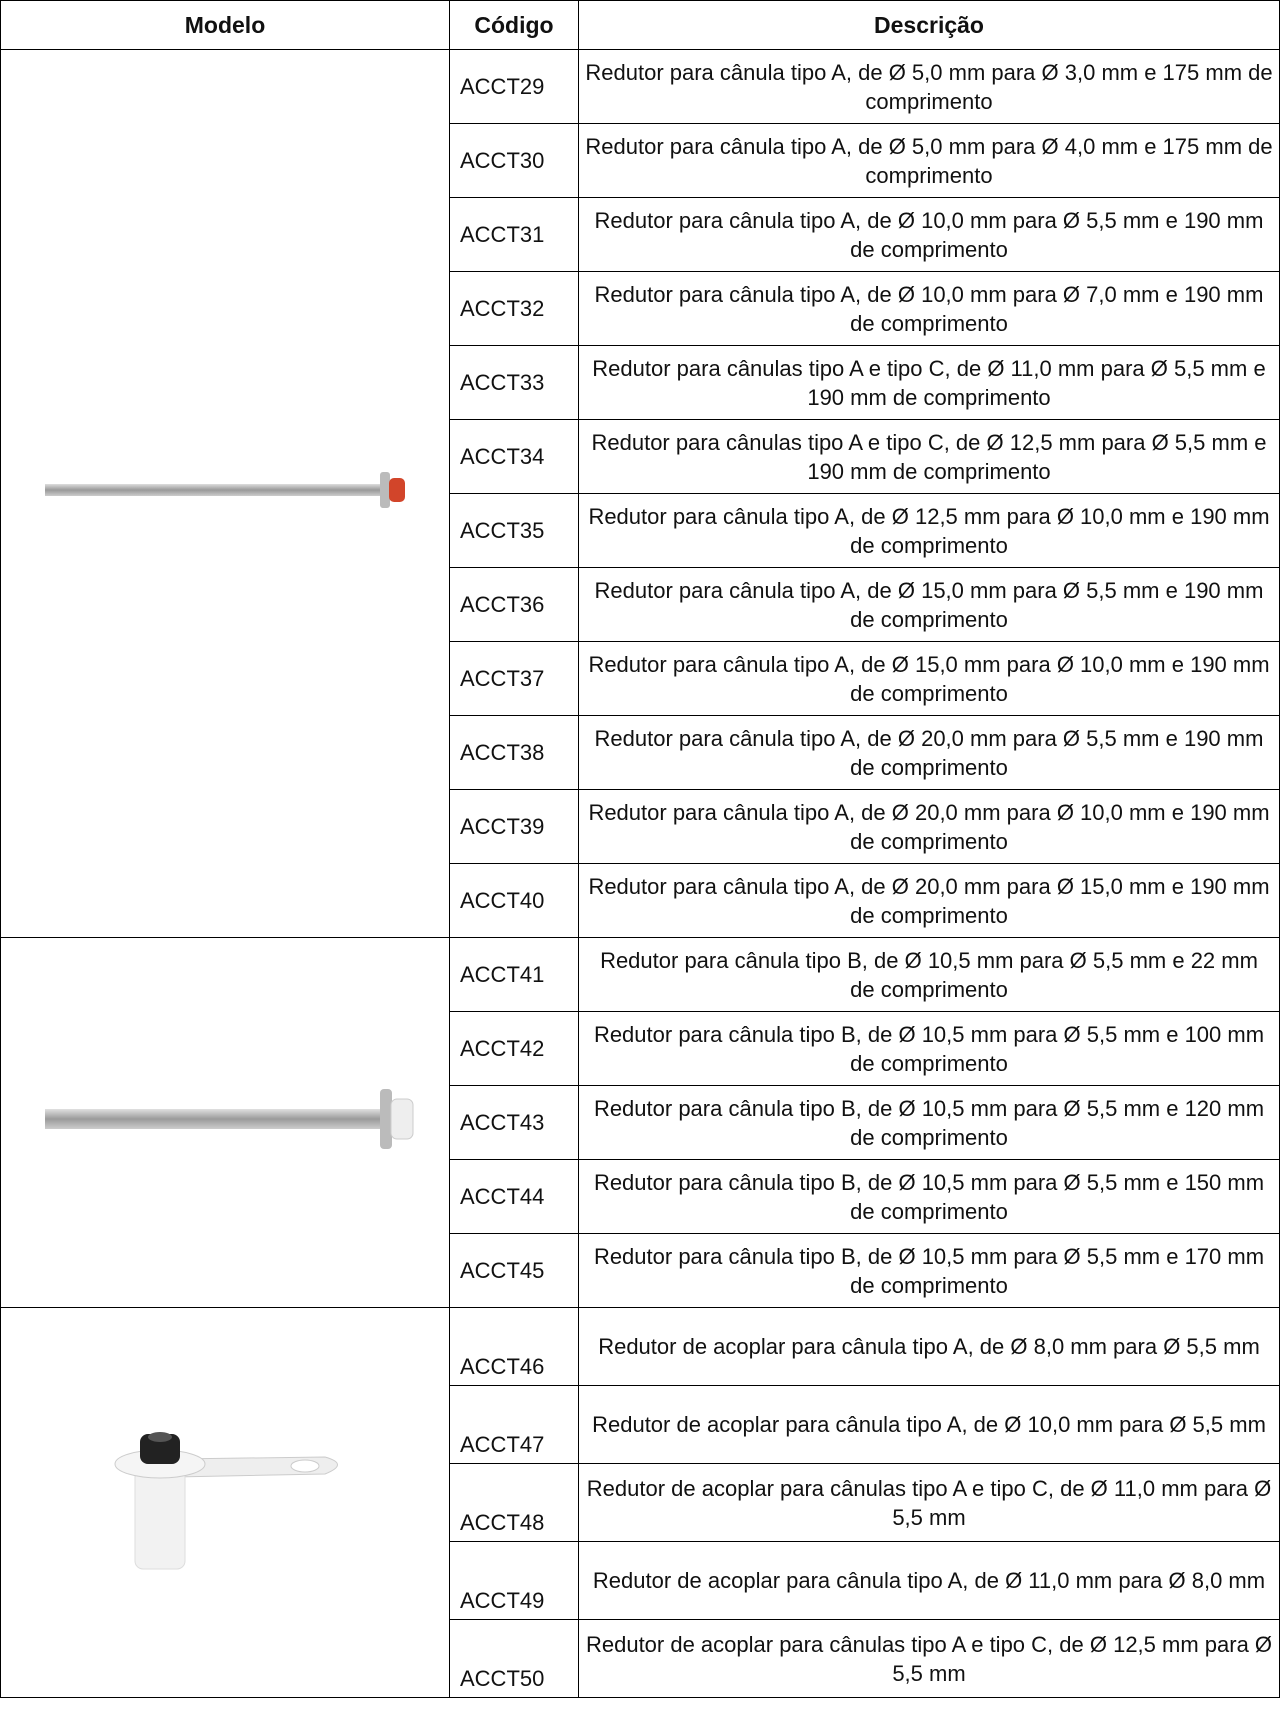  What do you see at coordinates (514, 1196) in the screenshot?
I see `code-cell: ACCT44` at bounding box center [514, 1196].